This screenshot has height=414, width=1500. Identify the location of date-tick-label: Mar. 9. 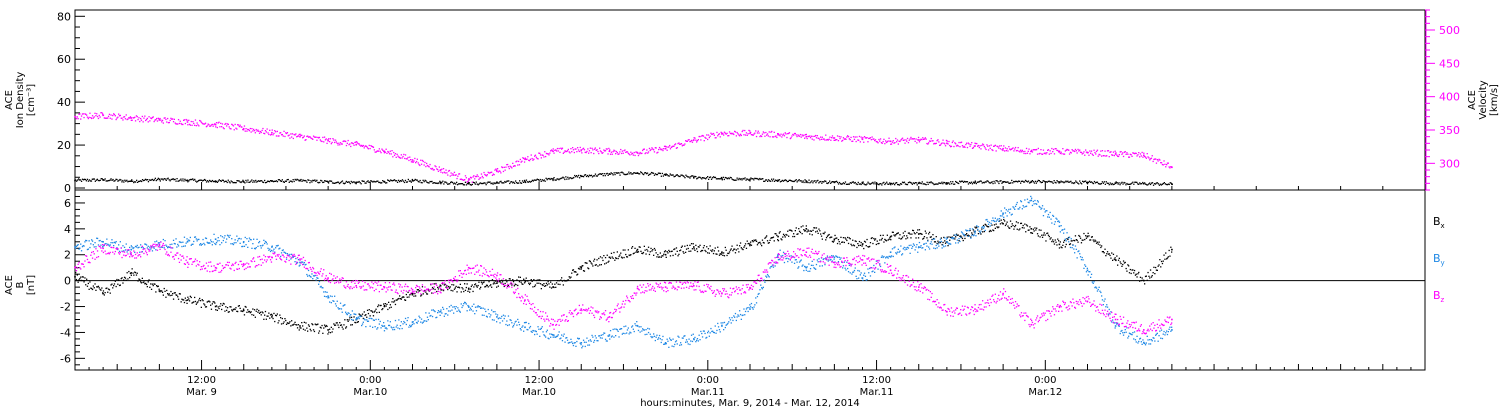
(201, 392).